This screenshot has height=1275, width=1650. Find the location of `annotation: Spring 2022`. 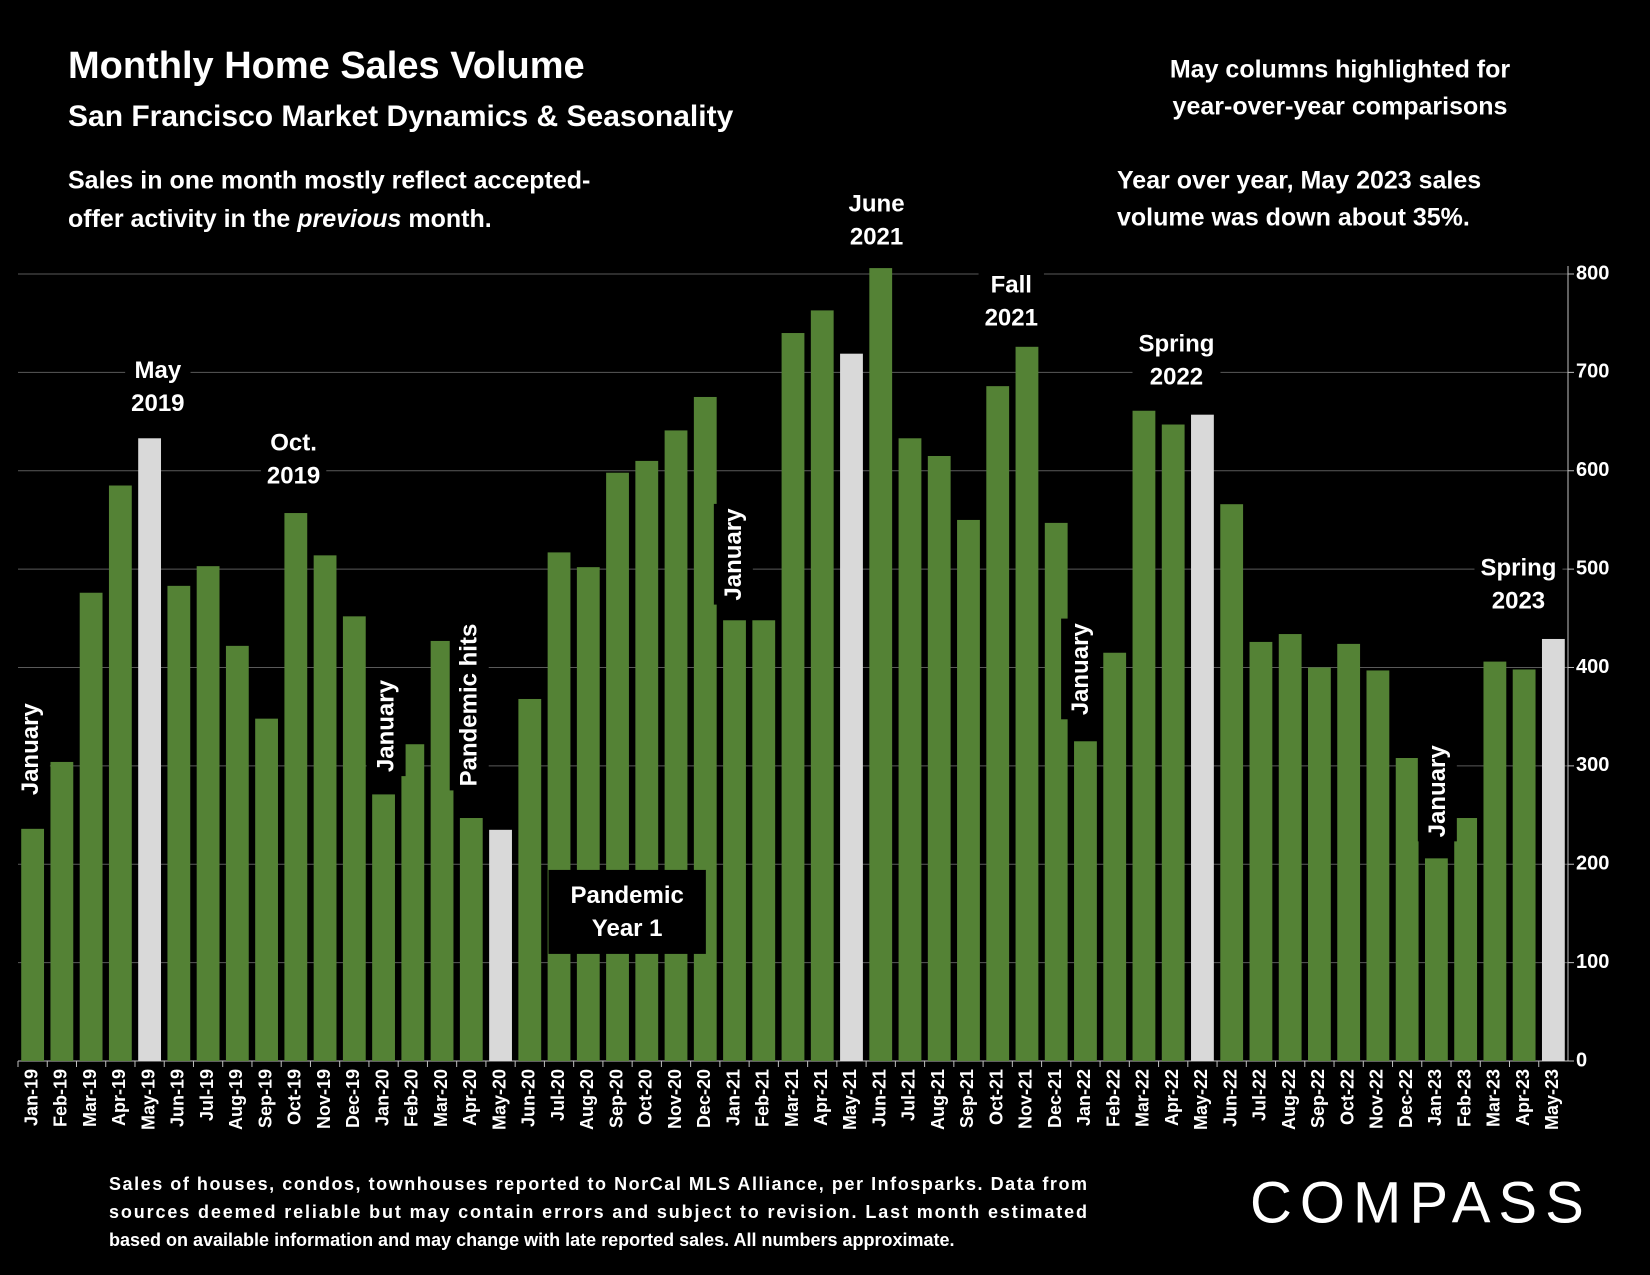

annotation: Spring 2022 is located at coordinates (1176, 360).